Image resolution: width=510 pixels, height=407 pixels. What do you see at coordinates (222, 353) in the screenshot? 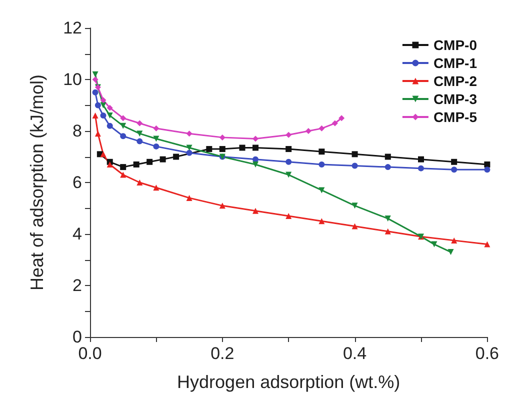
I see `x-tick-label: 0.2` at bounding box center [222, 353].